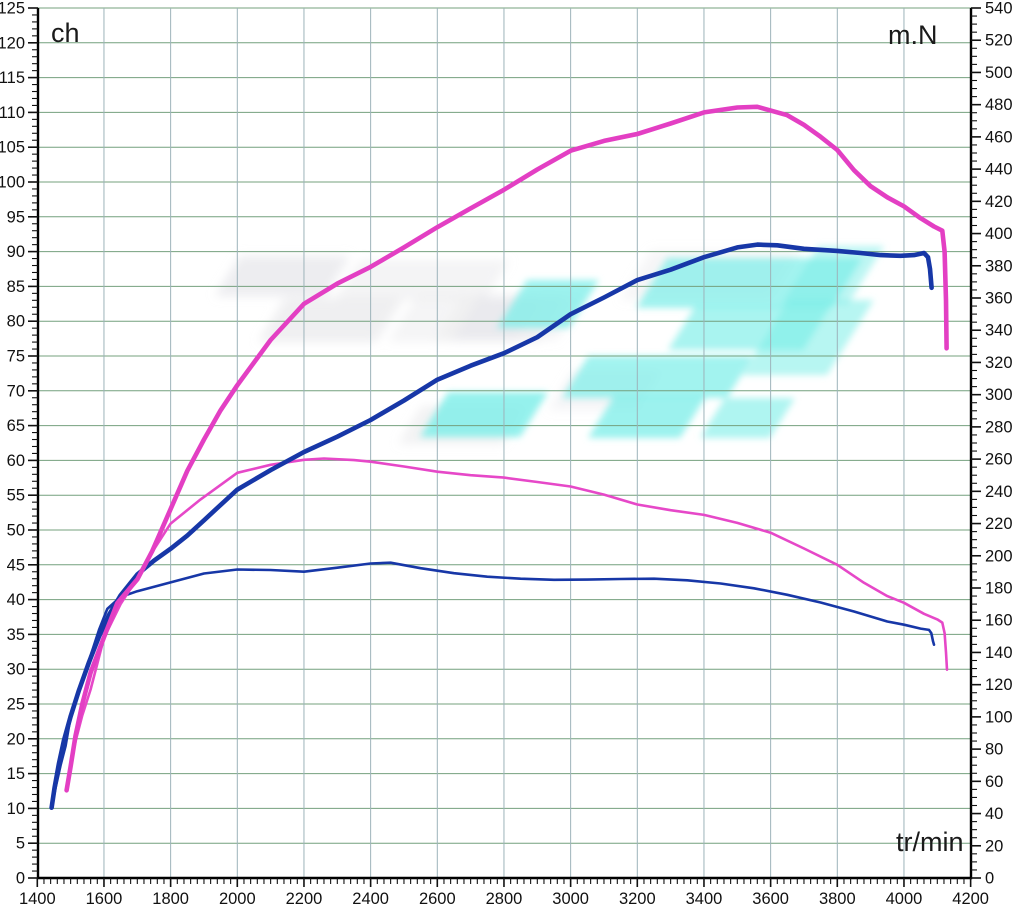 The height and width of the screenshot is (909, 1024). Describe the element at coordinates (999, 299) in the screenshot. I see `y-right-tick-label: 360` at that location.